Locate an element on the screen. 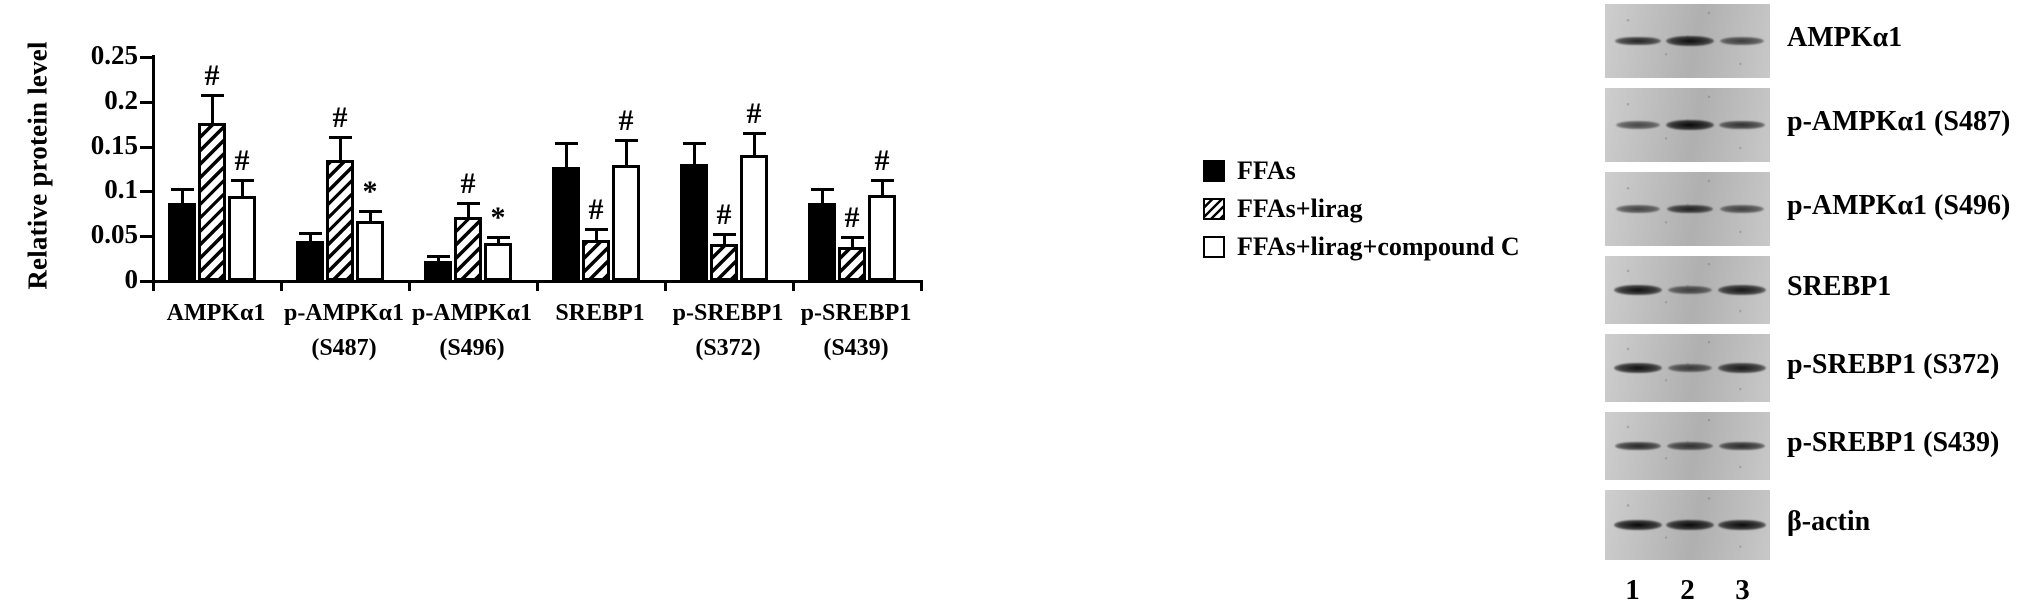 The height and width of the screenshot is (614, 2031). legend-item-label: FFAs+lirag is located at coordinates (1300, 208).